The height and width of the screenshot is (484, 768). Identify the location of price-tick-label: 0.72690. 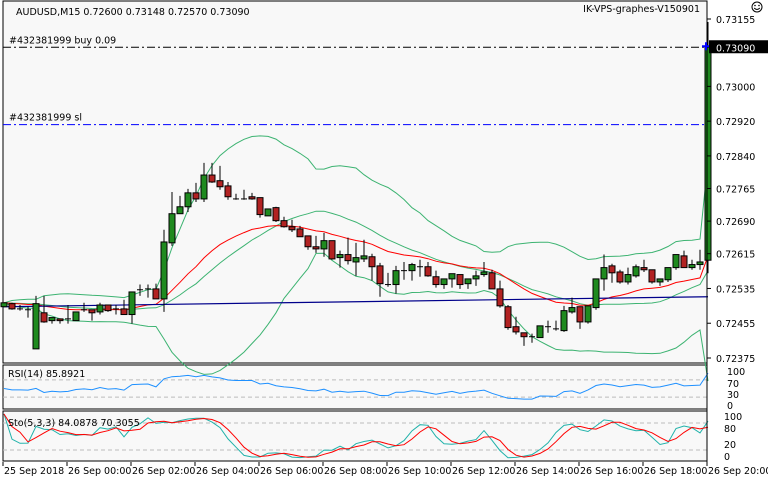
(735, 222).